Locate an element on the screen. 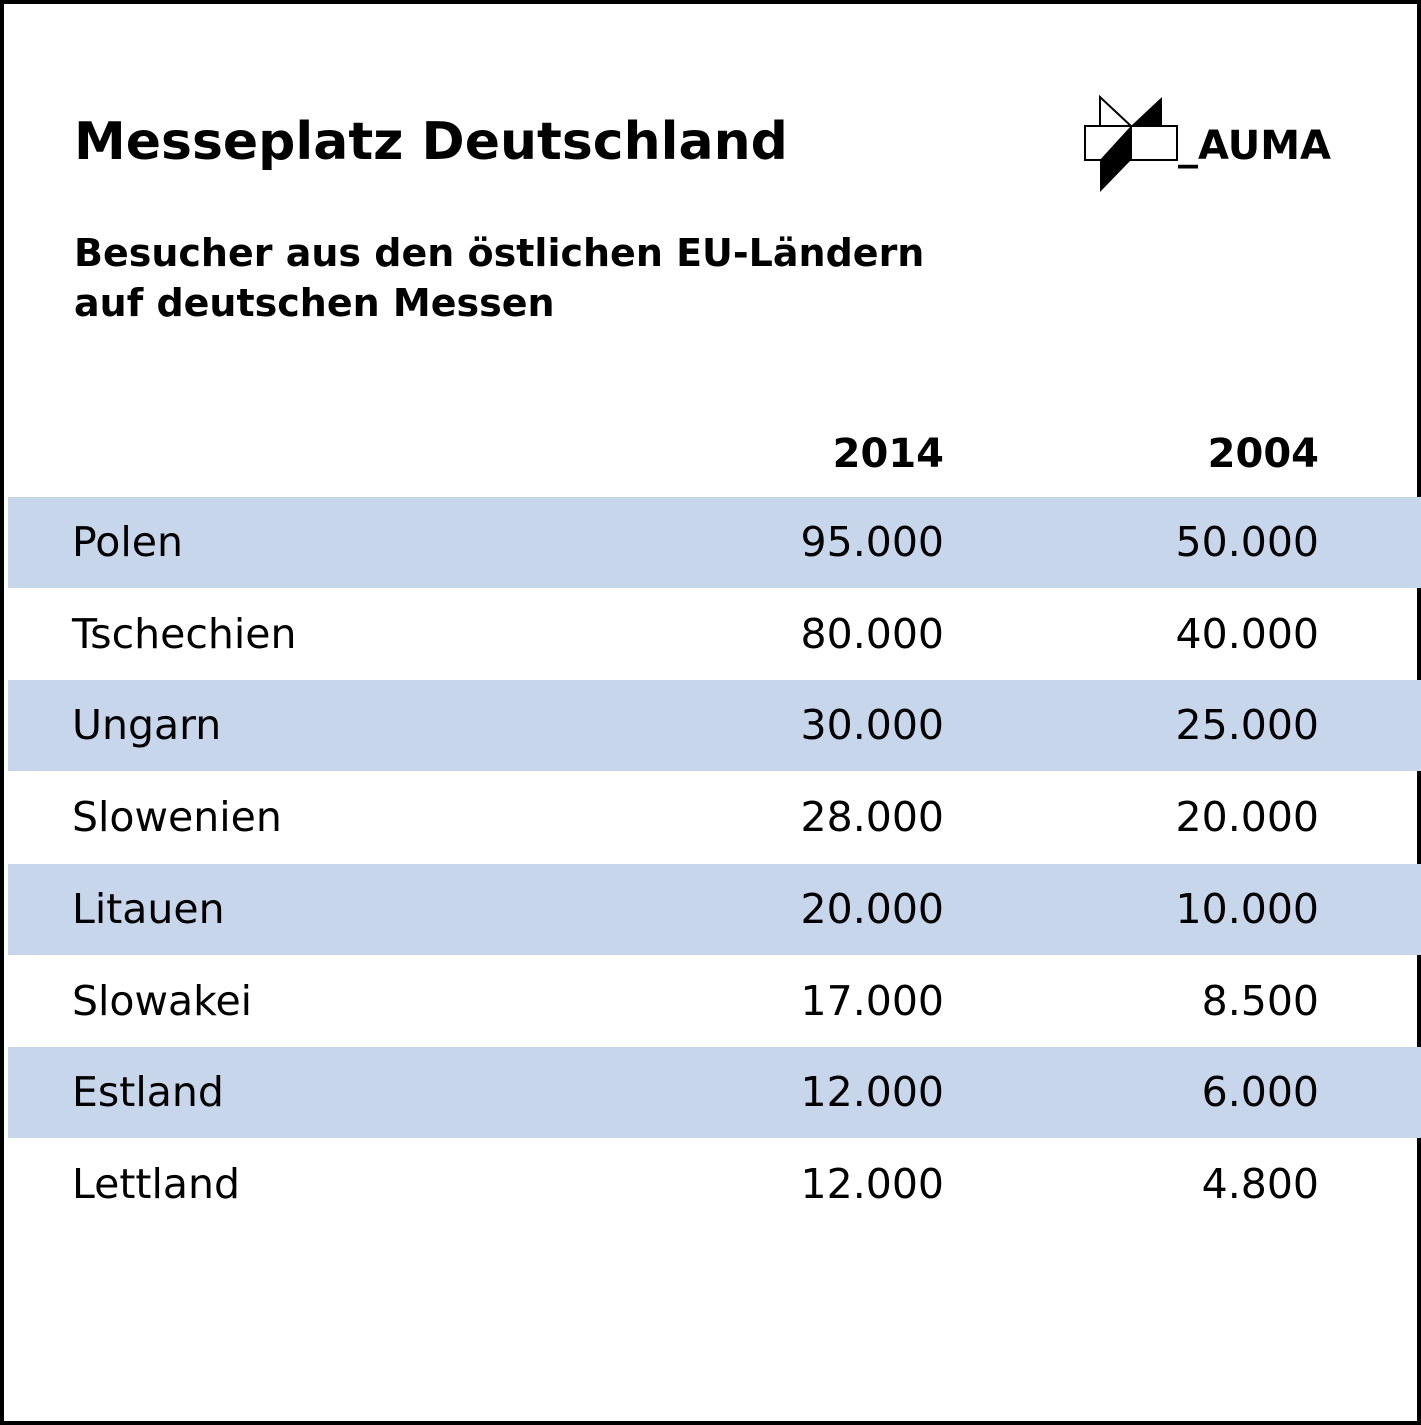  value-2004-cell: 25.000 is located at coordinates (1247, 725).